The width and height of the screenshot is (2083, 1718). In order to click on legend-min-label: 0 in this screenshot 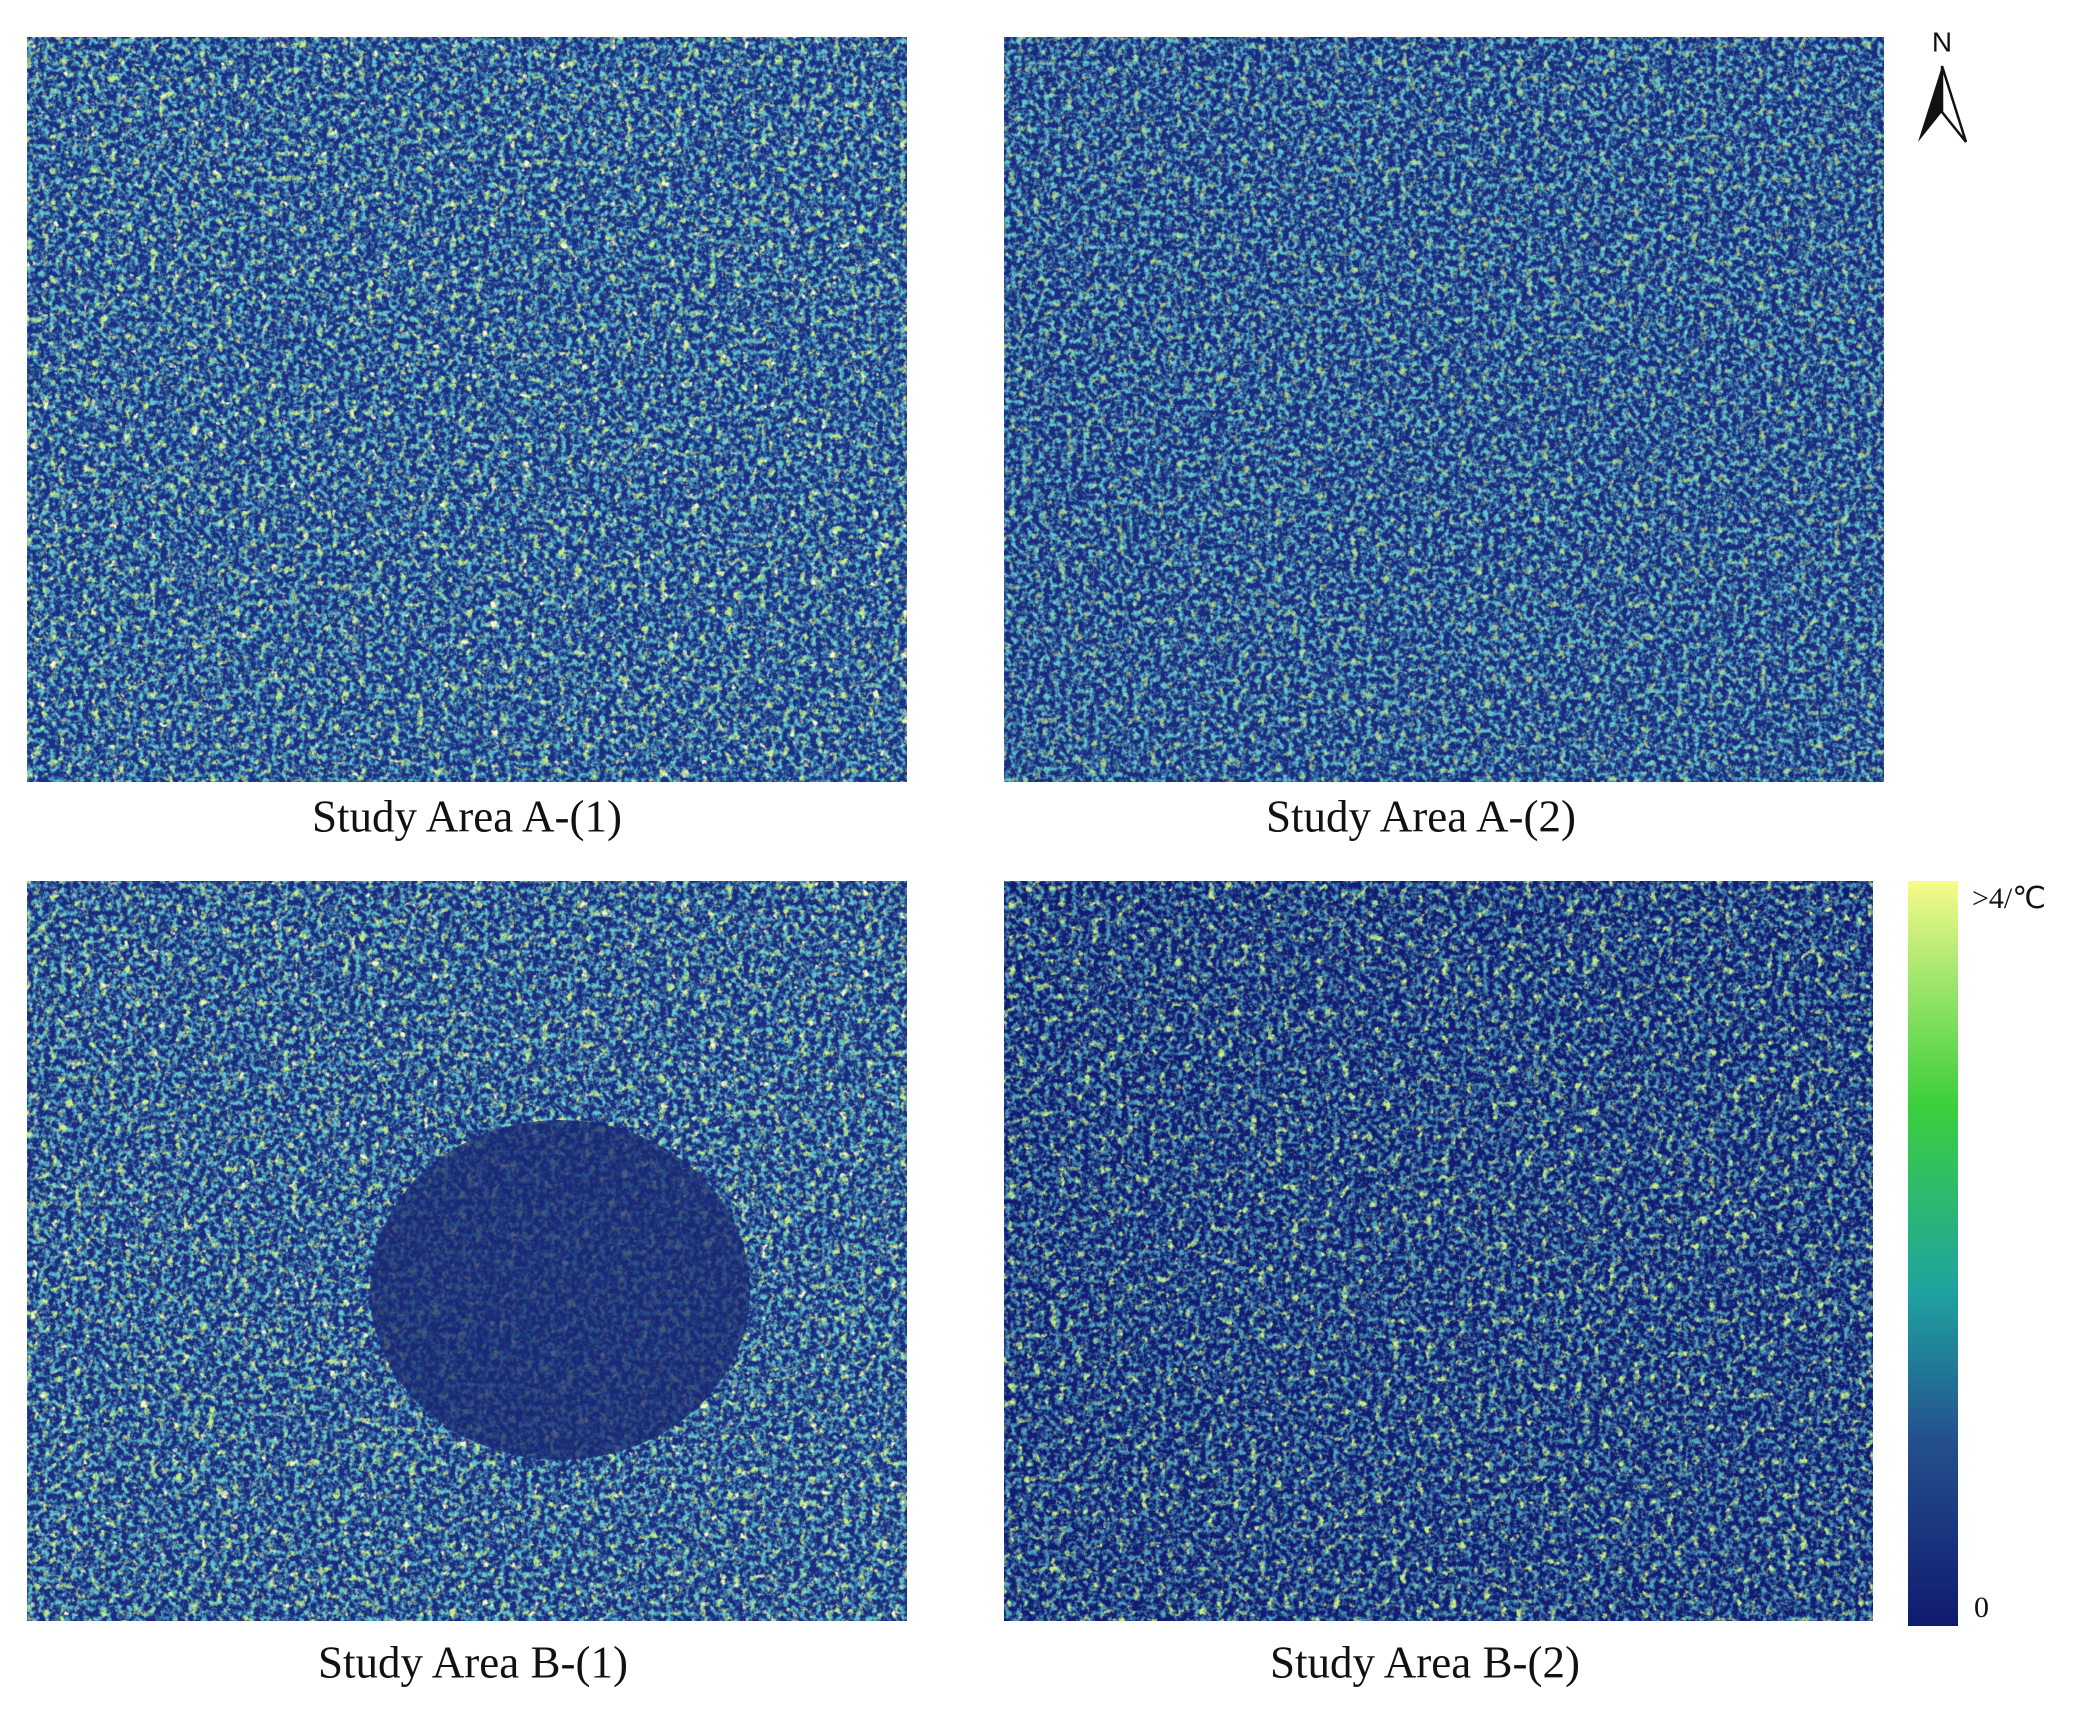, I will do `click(1981, 1607)`.